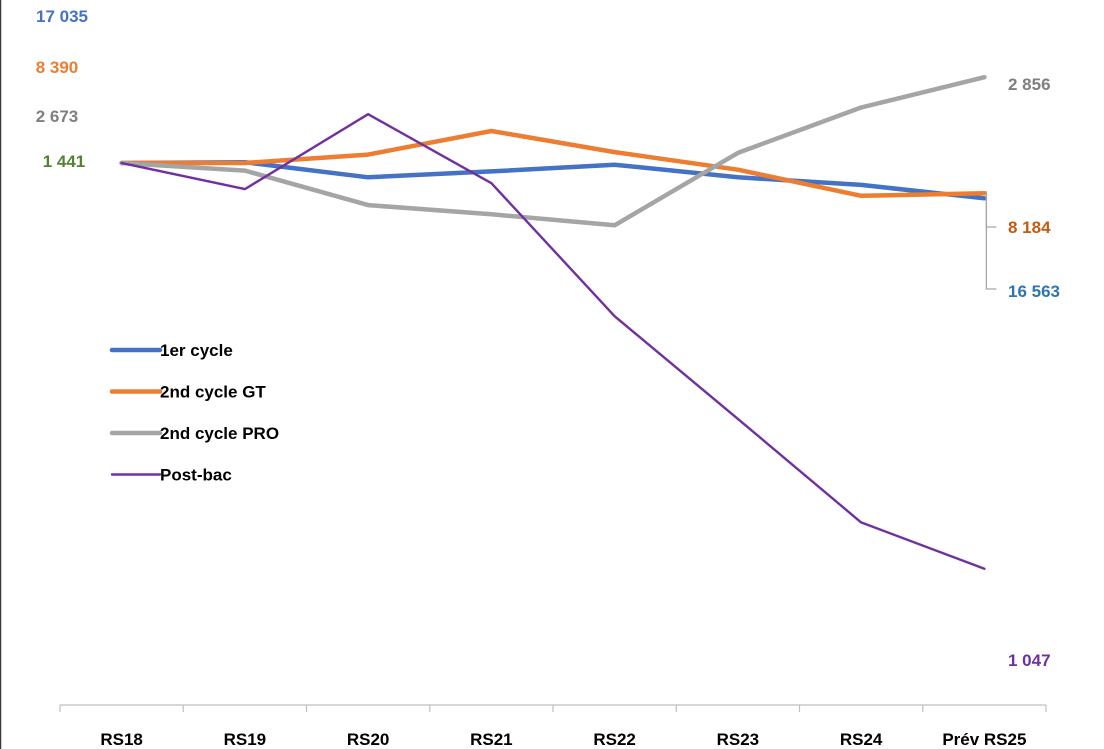 Image resolution: width=1104 pixels, height=749 pixels. What do you see at coordinates (196, 475) in the screenshot?
I see `legend-label-post-bac: Post-bac` at bounding box center [196, 475].